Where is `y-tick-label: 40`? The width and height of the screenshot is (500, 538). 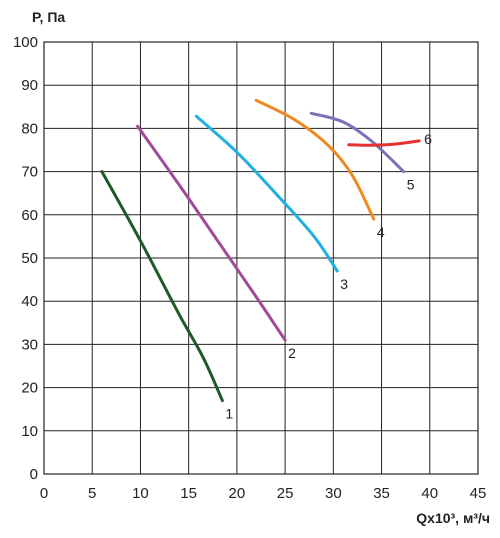
y-tick-label: 40 is located at coordinates (29, 301).